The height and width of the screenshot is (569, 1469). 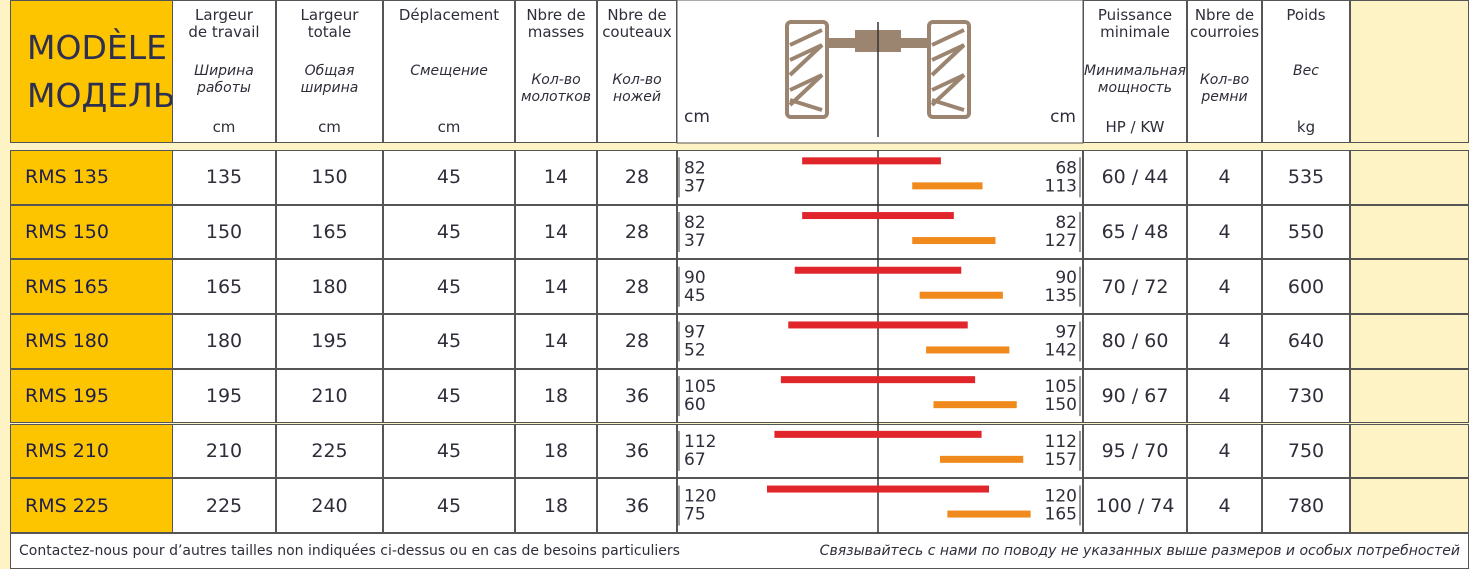 What do you see at coordinates (1061, 387) in the screenshot?
I see `offset-right-value: 105` at bounding box center [1061, 387].